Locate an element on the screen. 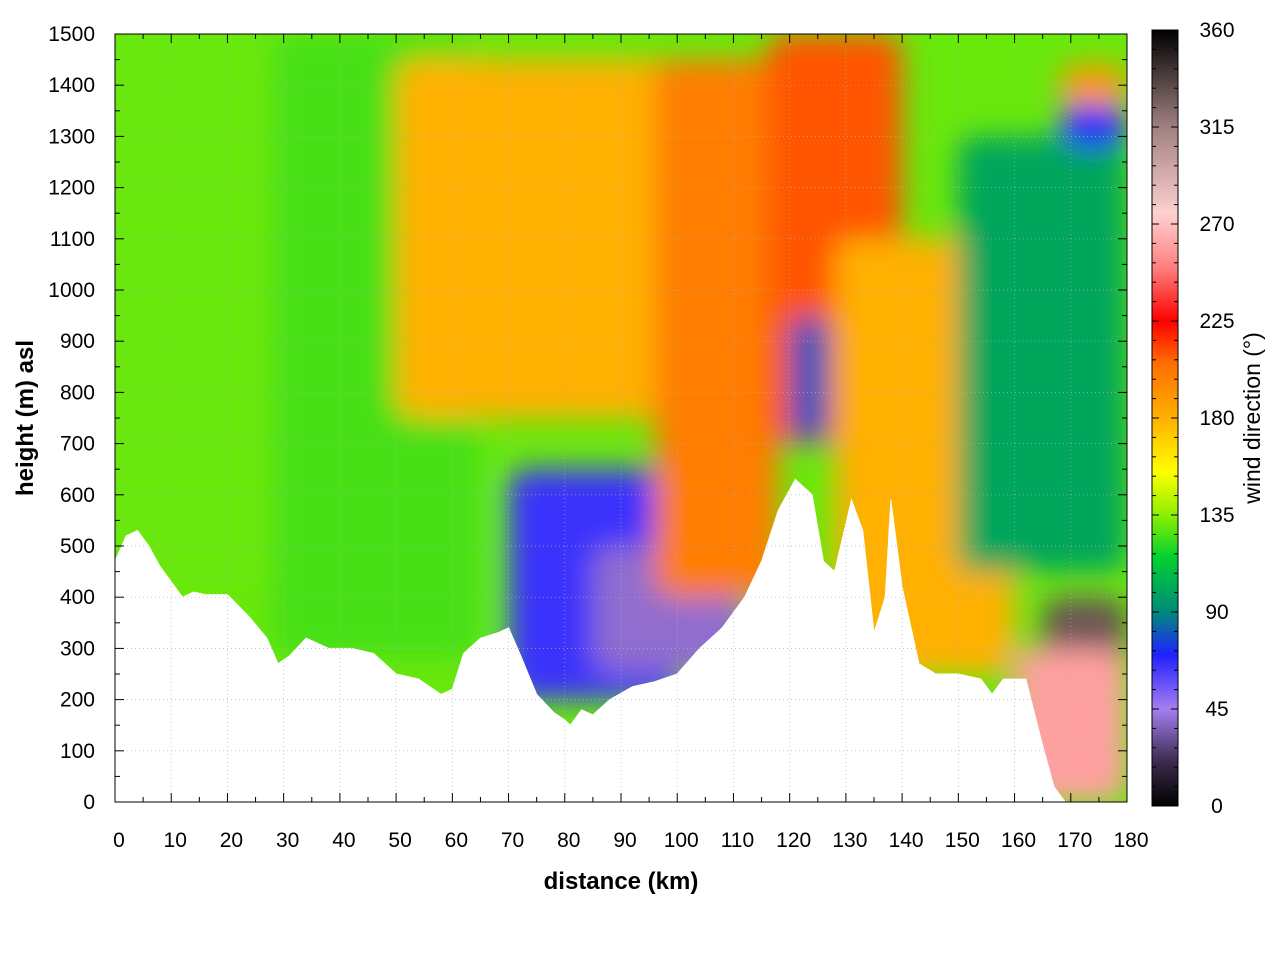  colorbar-tick-label: 315 is located at coordinates (1216, 127).